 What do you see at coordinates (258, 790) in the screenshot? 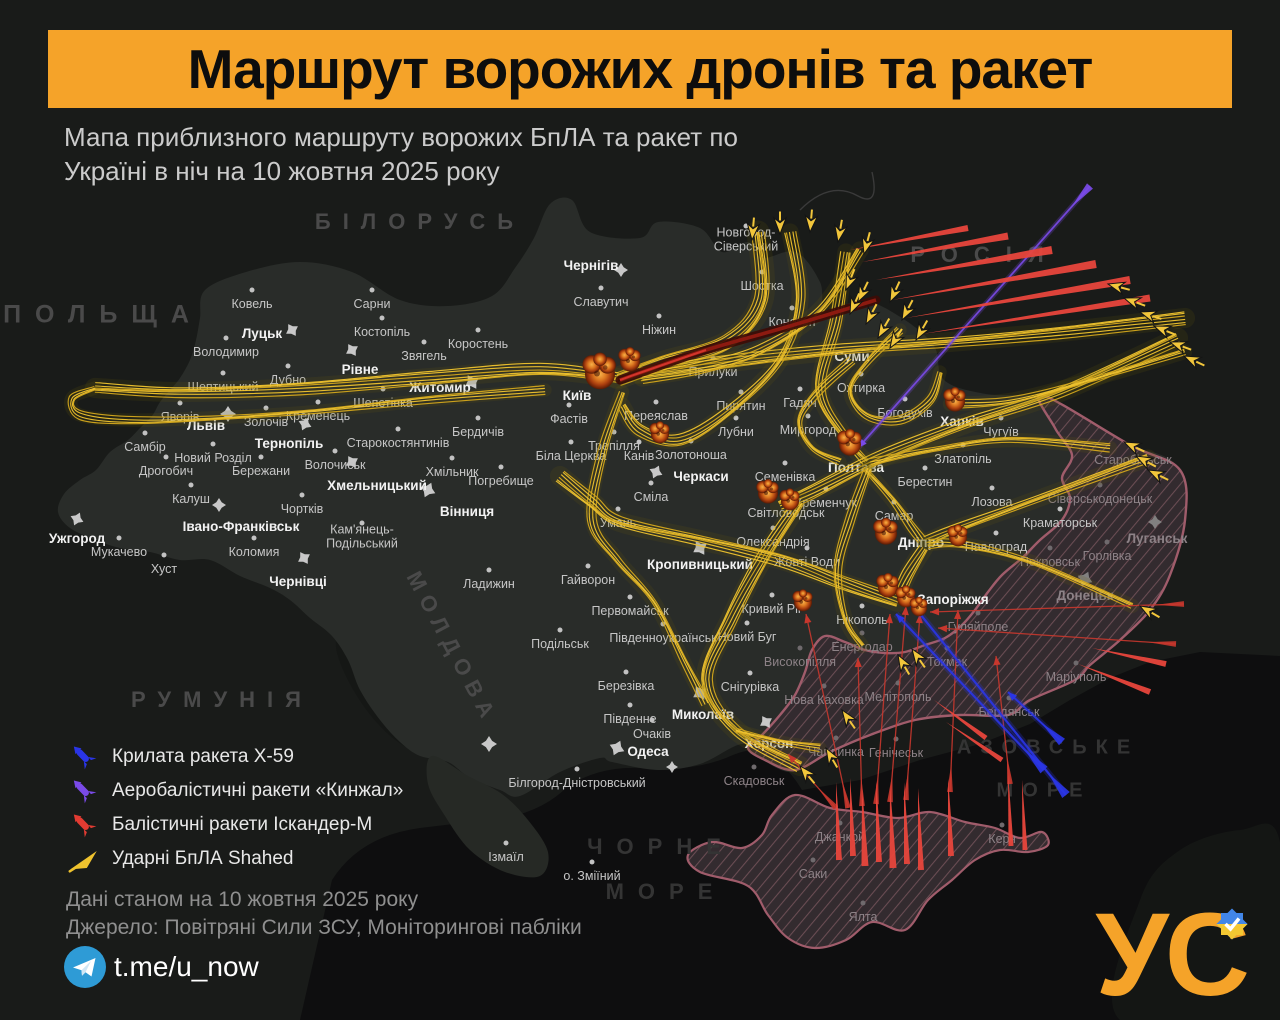
I see `legend-label: Аеробалістичні ракети «Кинжал»` at bounding box center [258, 790].